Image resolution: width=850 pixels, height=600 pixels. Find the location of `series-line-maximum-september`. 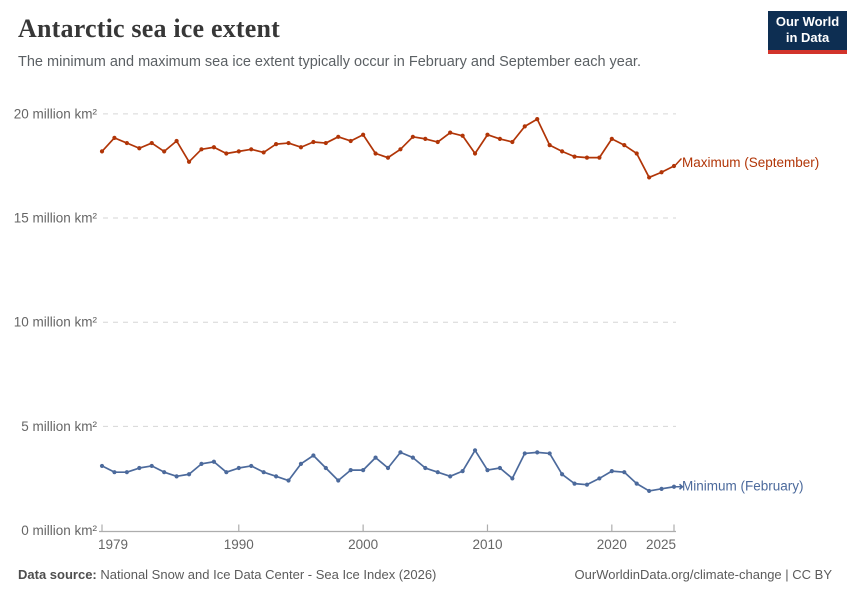

series-line-maximum-september is located at coordinates (388, 148).